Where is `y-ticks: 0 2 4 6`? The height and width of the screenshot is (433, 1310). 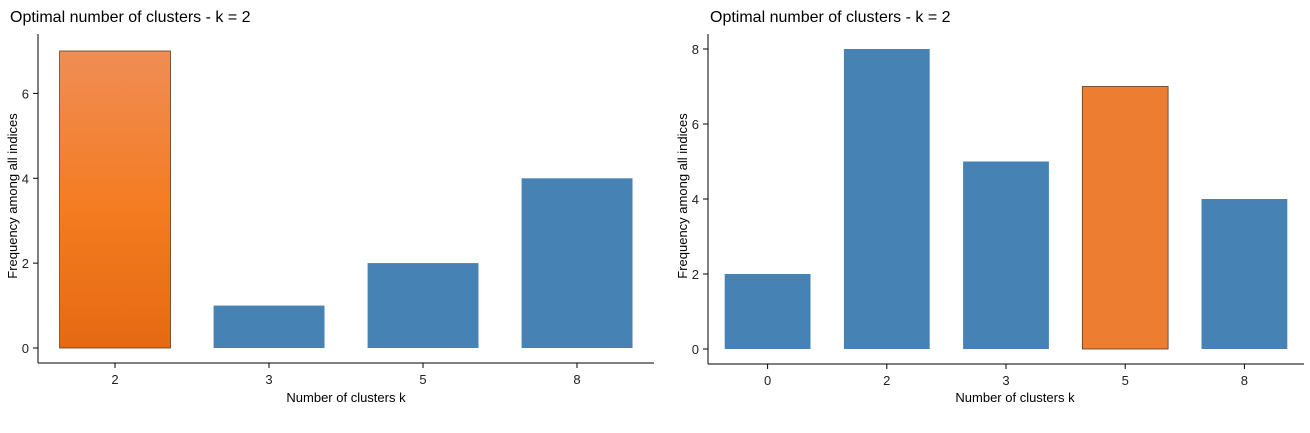
y-ticks: 0 2 4 6 is located at coordinates (30, 221).